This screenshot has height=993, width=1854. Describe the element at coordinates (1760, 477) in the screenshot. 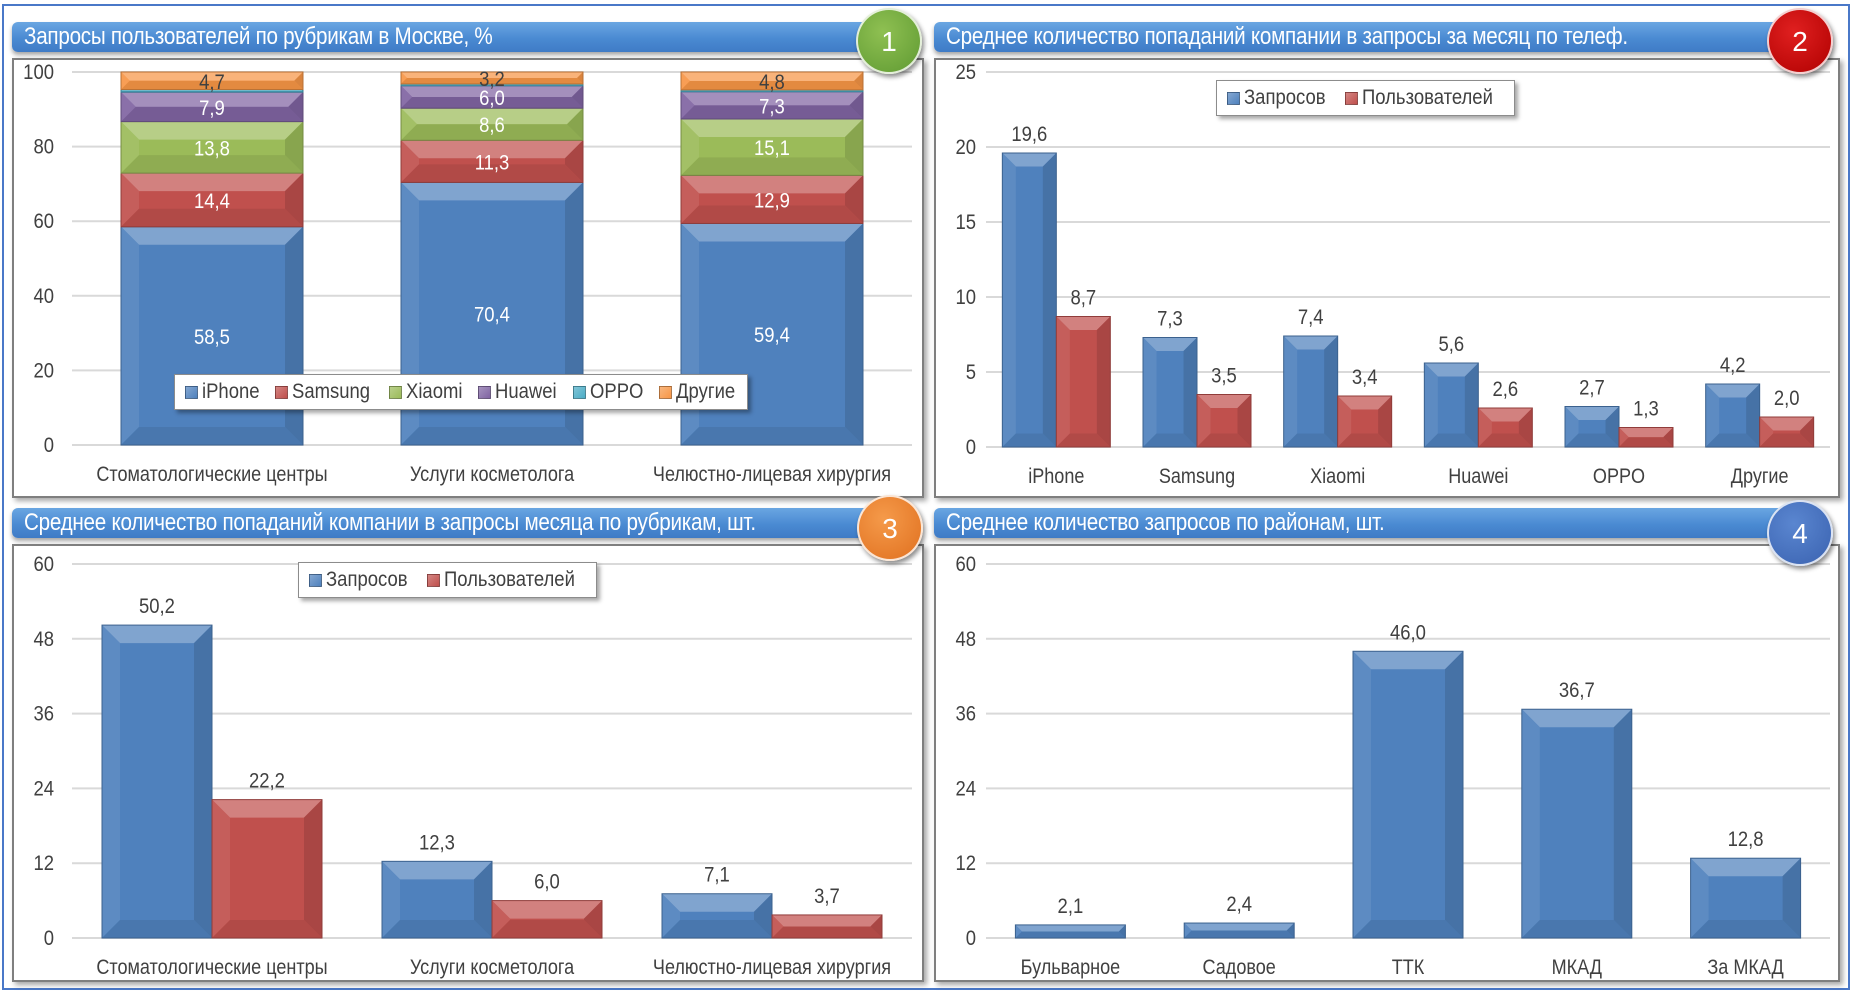

I see `x-tick-label: Другие` at that location.